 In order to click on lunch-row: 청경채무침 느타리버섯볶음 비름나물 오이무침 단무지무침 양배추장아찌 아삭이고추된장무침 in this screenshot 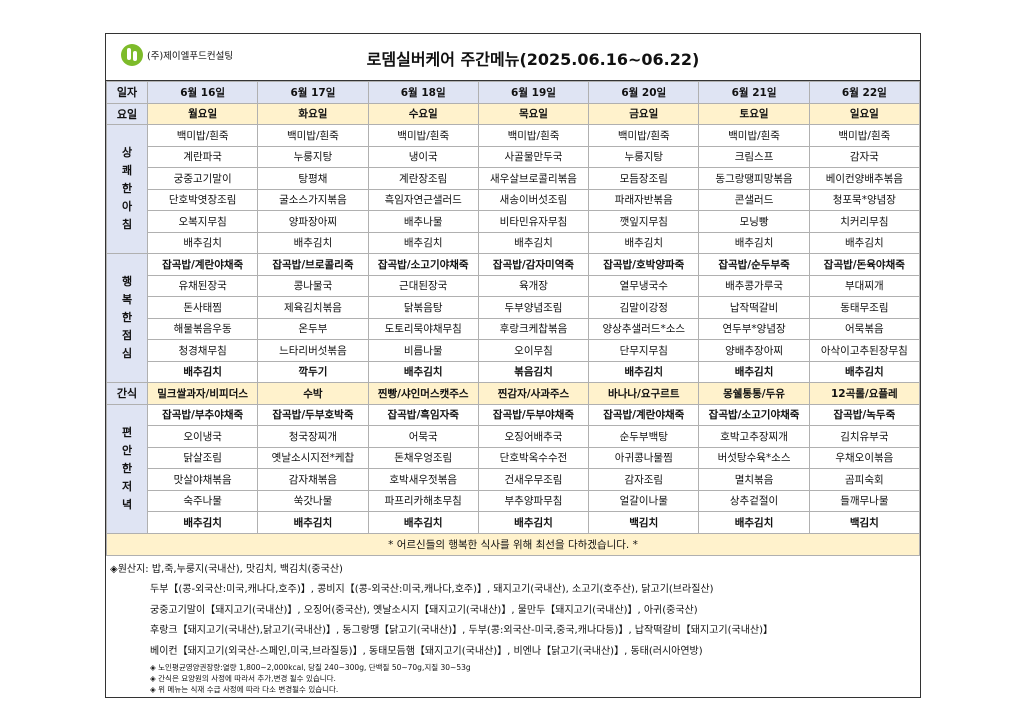, I will do `click(514, 350)`.